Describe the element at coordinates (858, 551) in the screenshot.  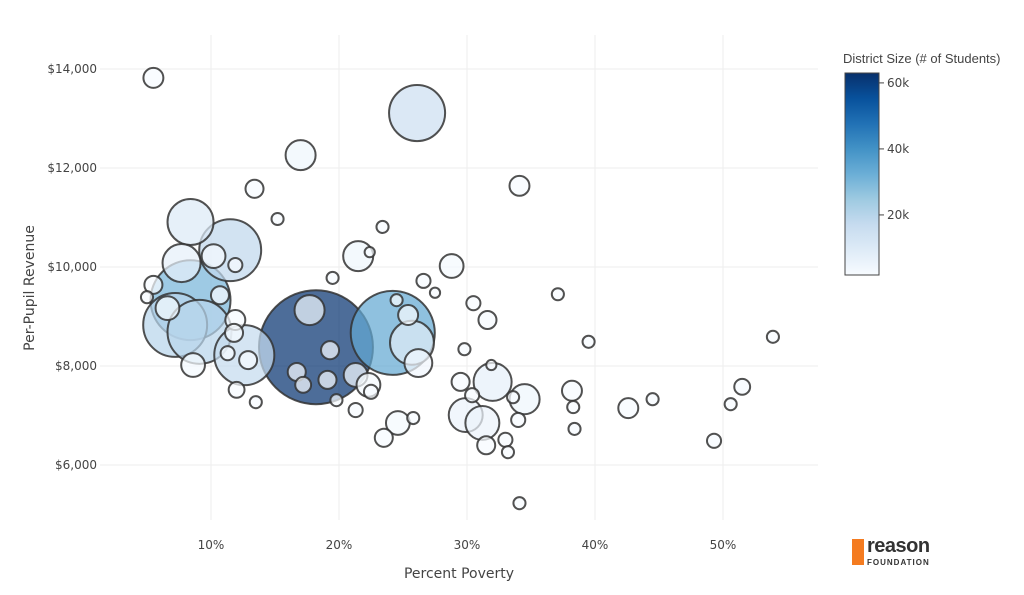
I see `torch-icon` at that location.